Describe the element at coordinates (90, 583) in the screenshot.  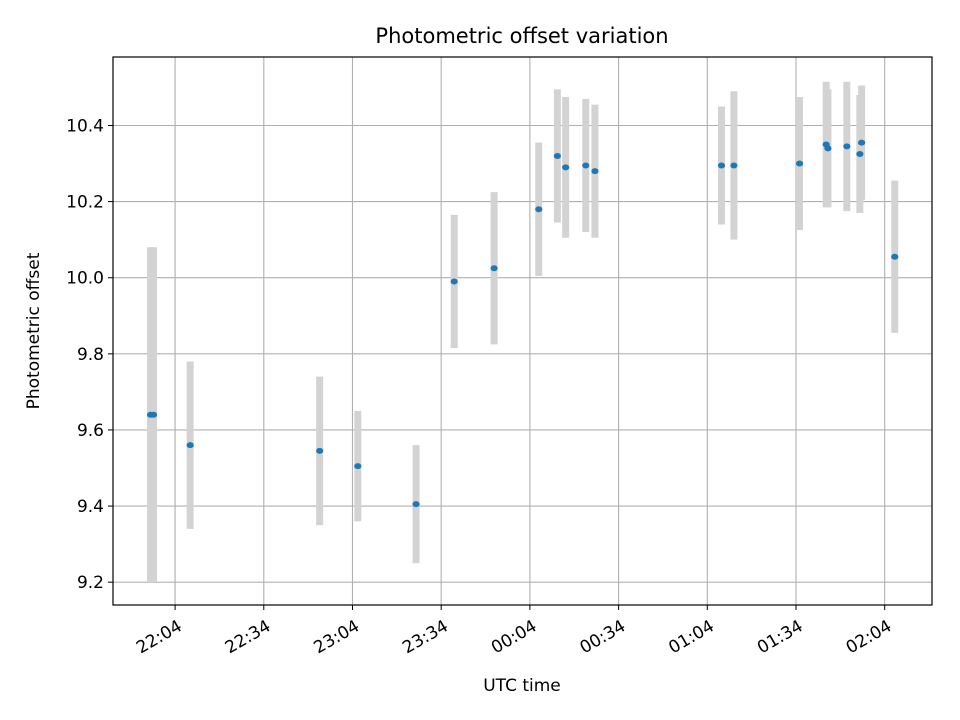
I see `y-tick-label: 9.2` at that location.